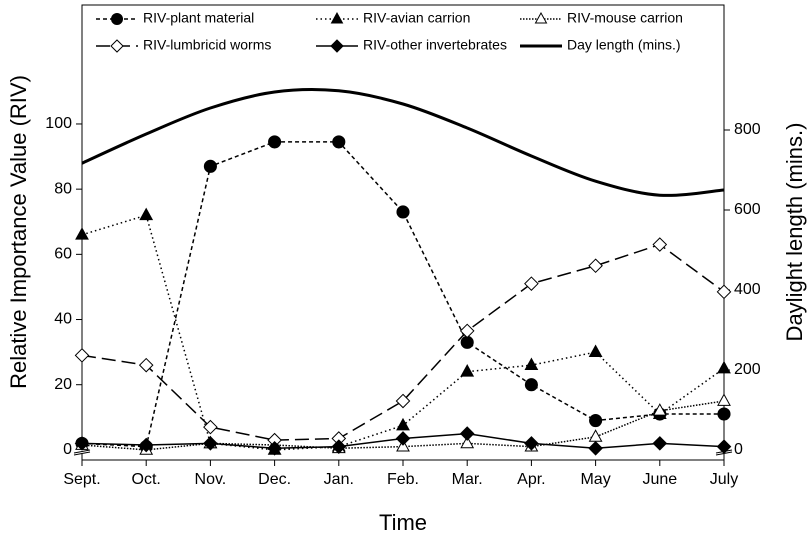  I want to click on legend-label: RIV-other invertebrates, so click(435, 45).